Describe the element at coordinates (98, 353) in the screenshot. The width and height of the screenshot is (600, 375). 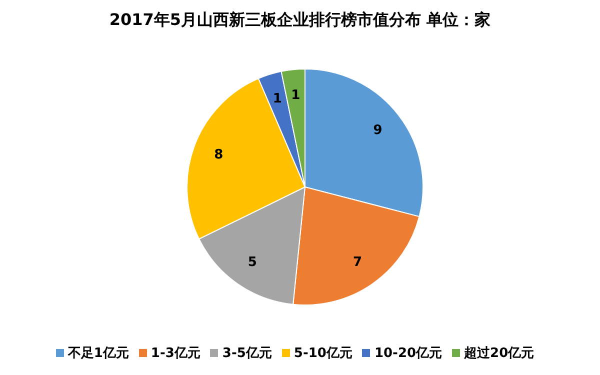
I see `legend-label: 不足1亿元` at that location.